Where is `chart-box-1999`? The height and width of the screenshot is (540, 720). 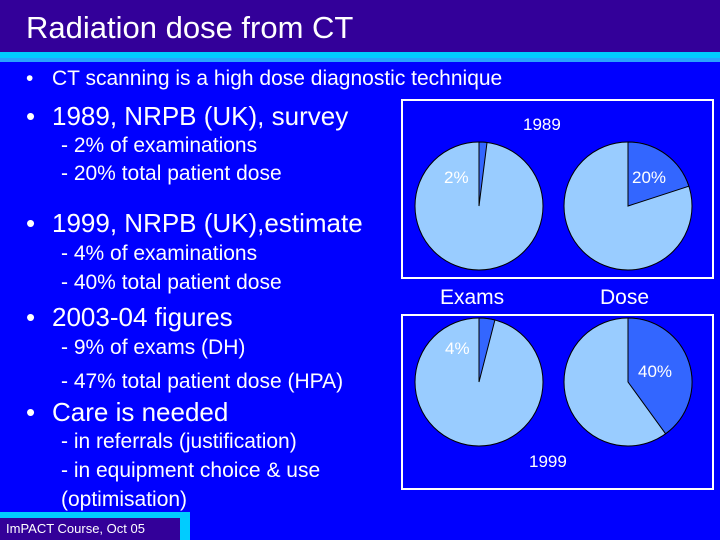
chart-box-1999 is located at coordinates (557, 402).